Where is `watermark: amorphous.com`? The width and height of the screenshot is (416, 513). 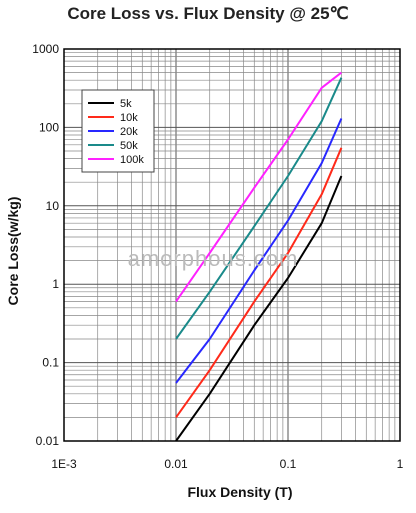 watermark: amorphous.com is located at coordinates (213, 258).